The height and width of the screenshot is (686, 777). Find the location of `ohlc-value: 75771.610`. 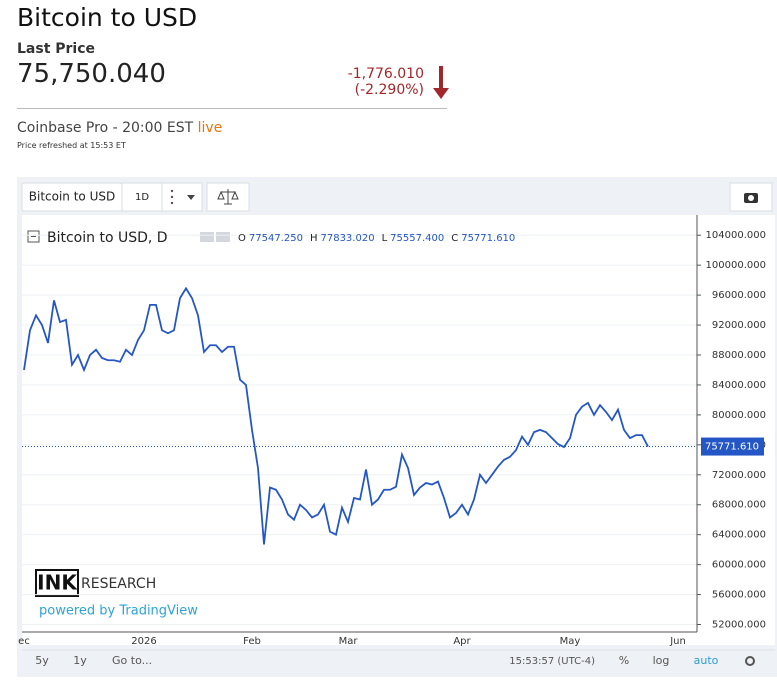

ohlc-value: 75771.610 is located at coordinates (488, 238).